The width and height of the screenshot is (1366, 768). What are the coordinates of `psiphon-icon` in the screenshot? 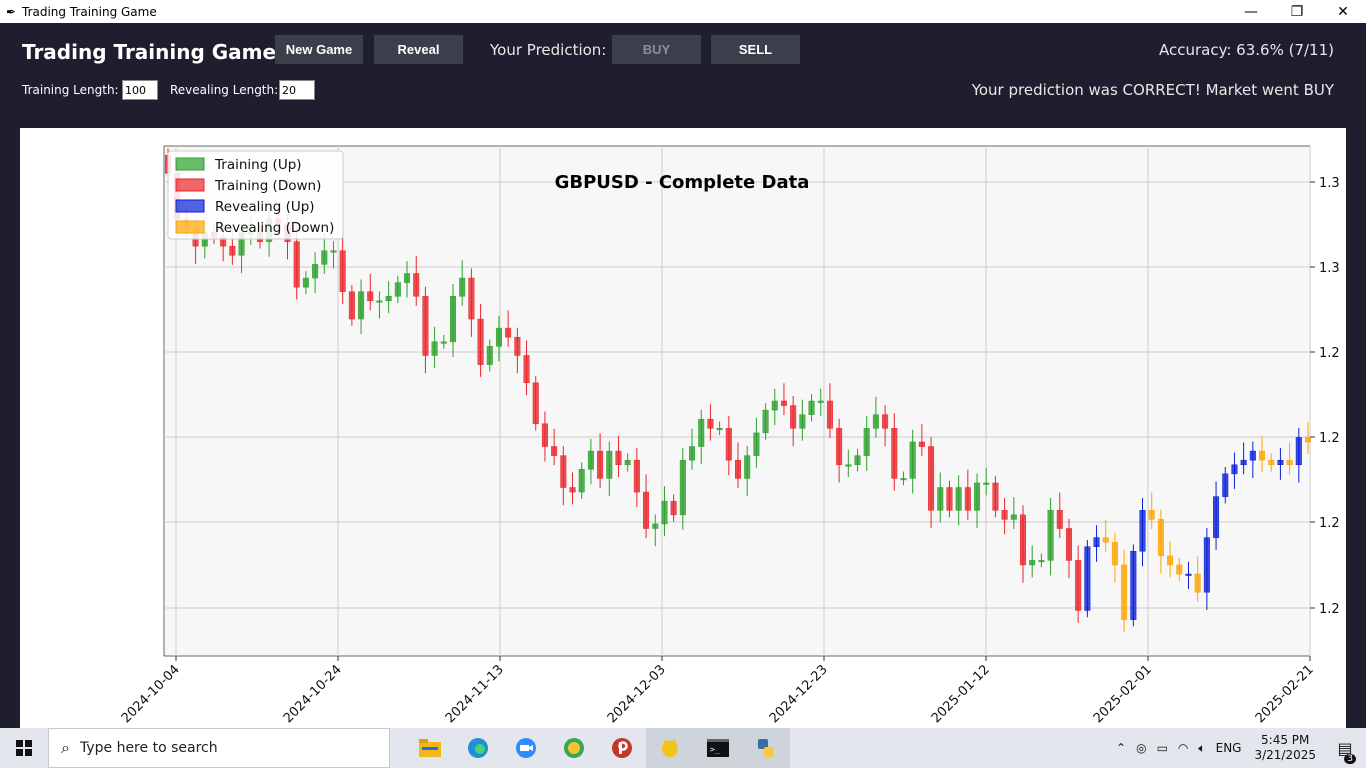 It's located at (622, 748).